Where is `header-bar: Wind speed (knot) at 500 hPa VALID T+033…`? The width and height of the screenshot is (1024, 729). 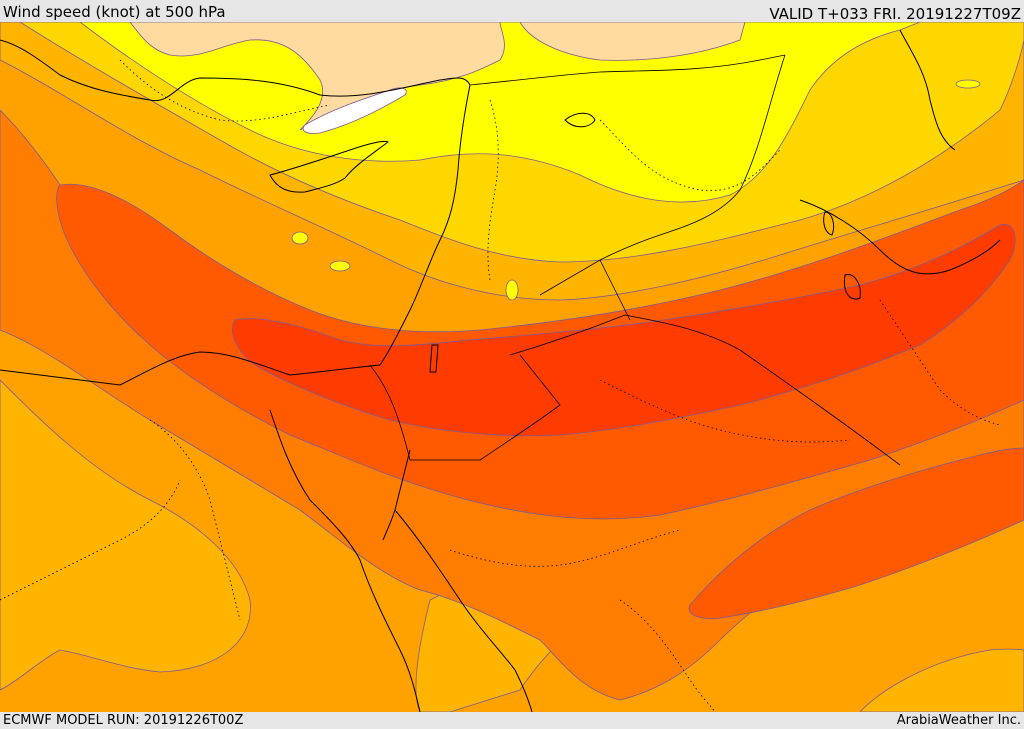
header-bar: Wind speed (knot) at 500 hPa VALID T+033… is located at coordinates (512, 11).